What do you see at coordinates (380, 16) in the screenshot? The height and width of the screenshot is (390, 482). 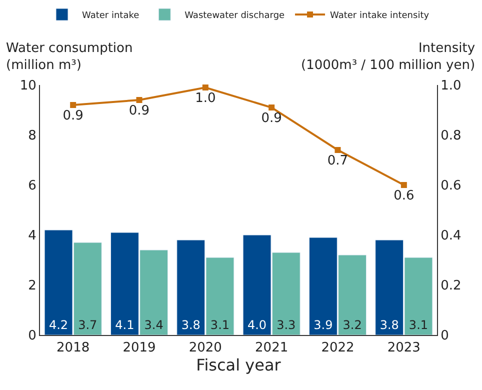 I see `legend-label: Water intake intensity` at bounding box center [380, 16].